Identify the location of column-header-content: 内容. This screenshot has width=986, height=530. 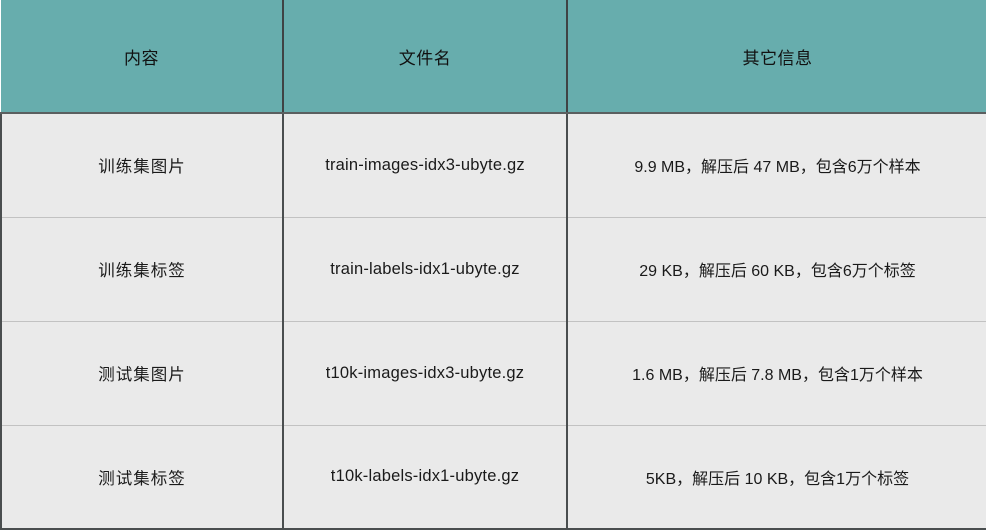
(142, 57).